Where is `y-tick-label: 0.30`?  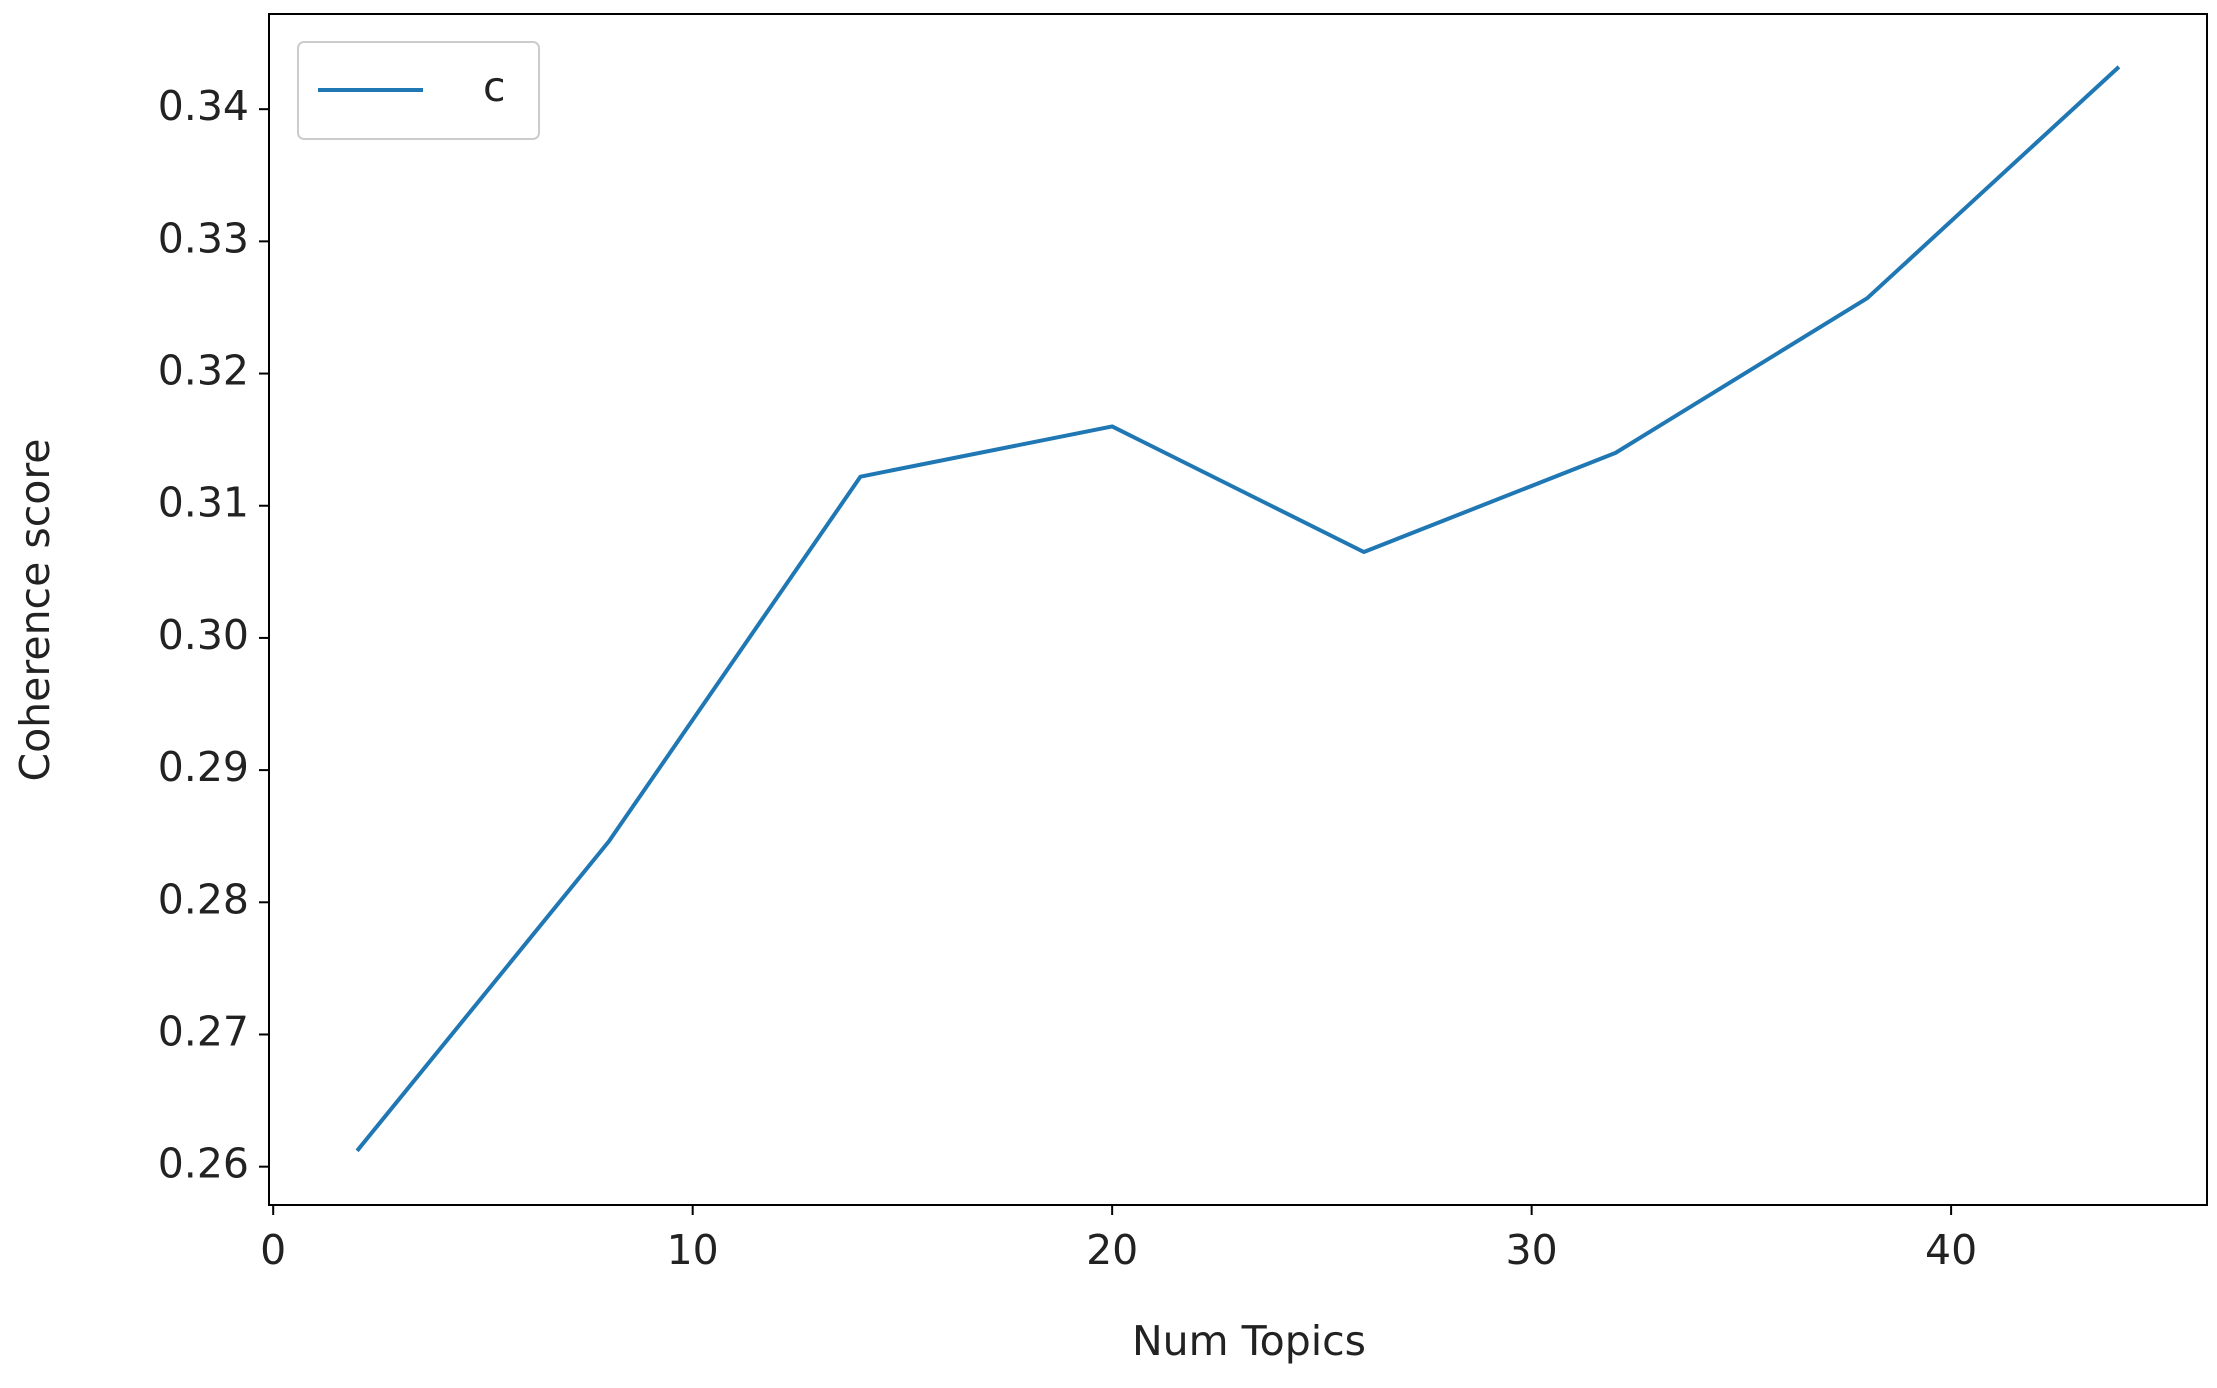
y-tick-label: 0.30 is located at coordinates (203, 635).